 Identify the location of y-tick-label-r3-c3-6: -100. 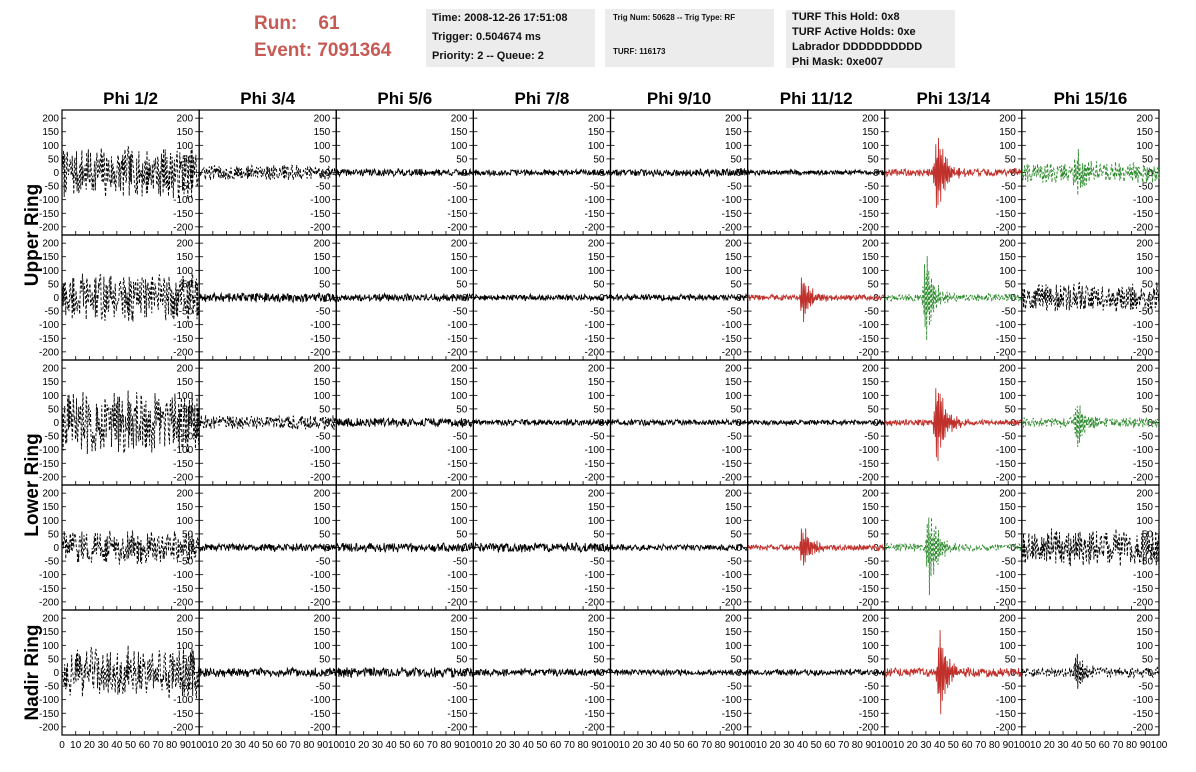
(594, 575).